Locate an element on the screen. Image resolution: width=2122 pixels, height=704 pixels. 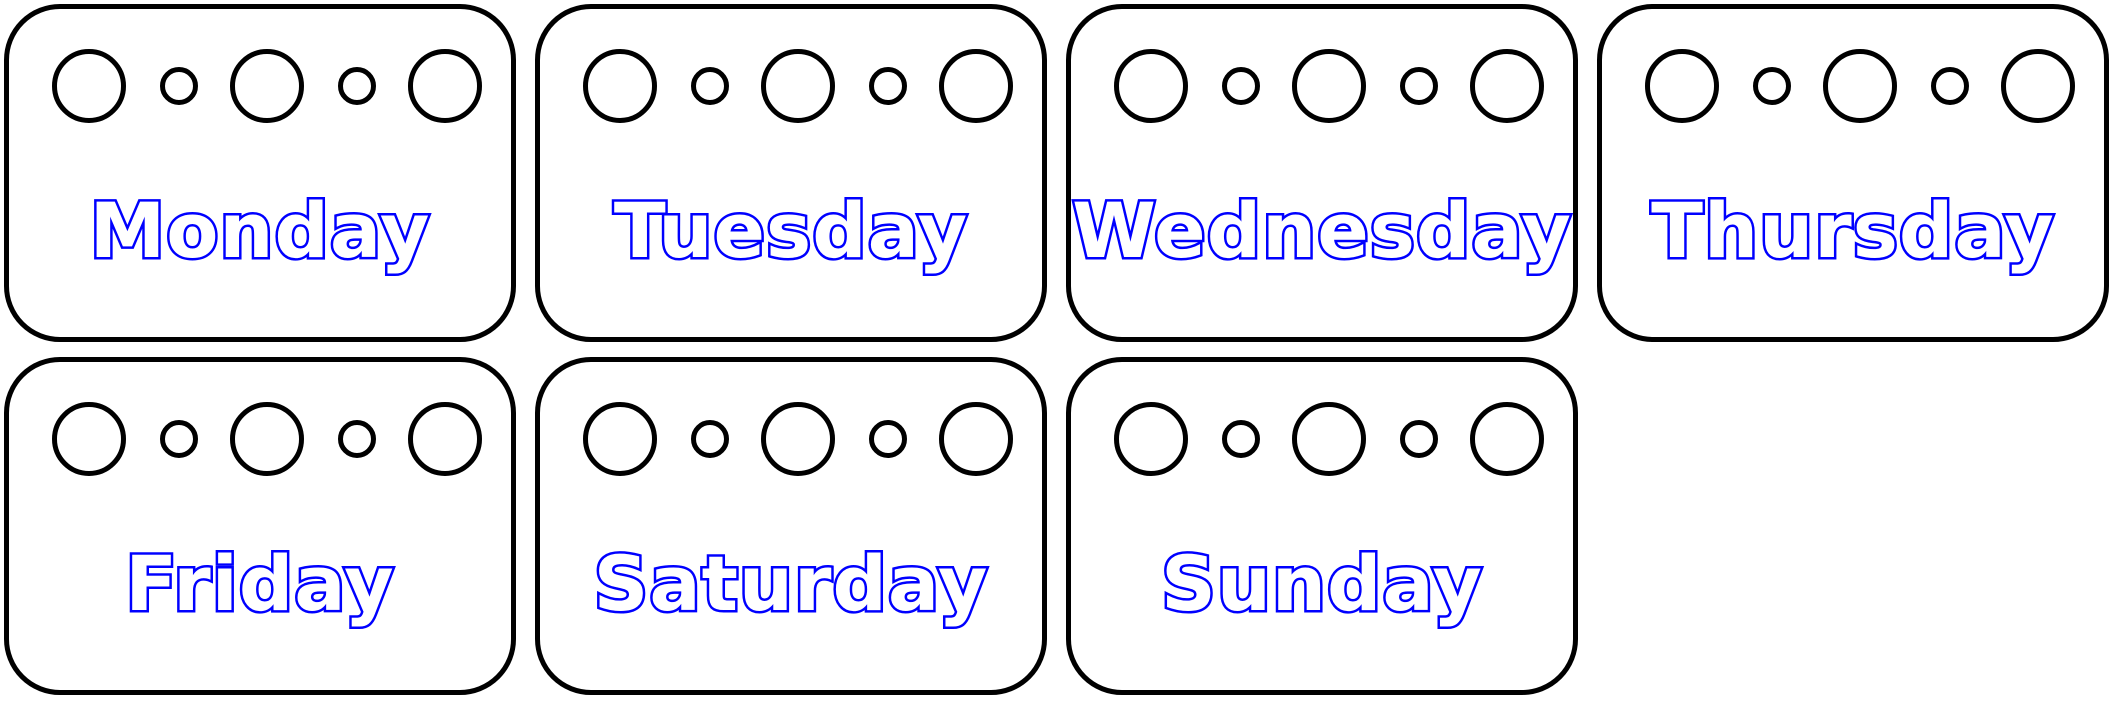
day-label: Wednesday is located at coordinates (1322, 230).